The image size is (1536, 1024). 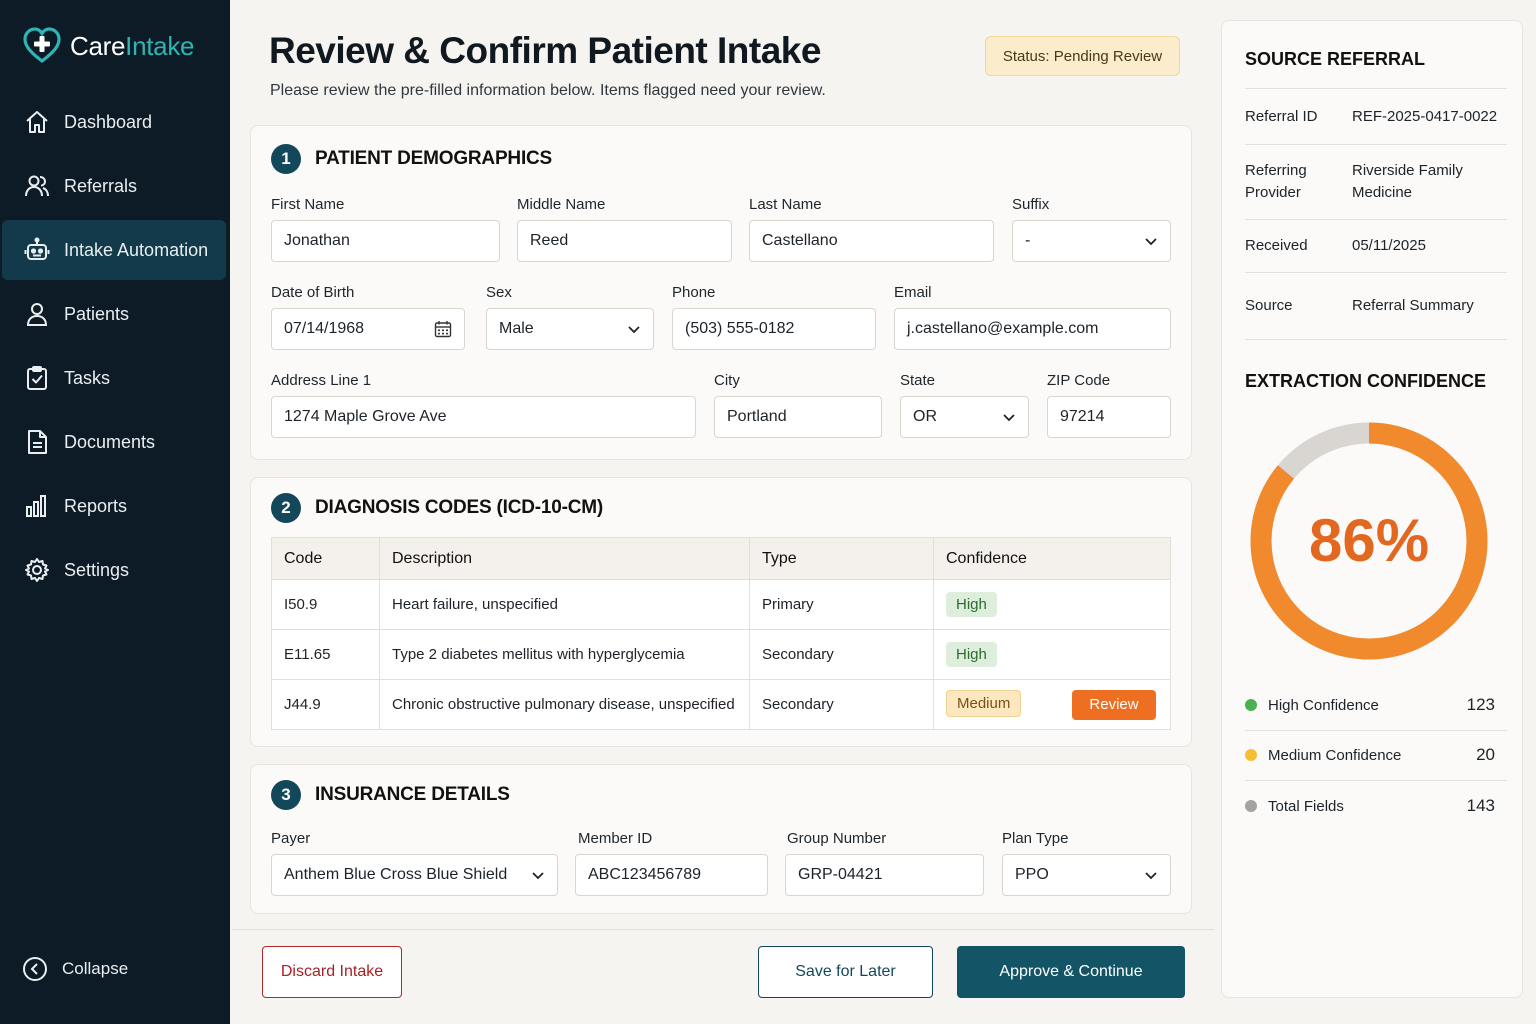 What do you see at coordinates (774, 329) in the screenshot?
I see `phone-input: (503) 555-0182` at bounding box center [774, 329].